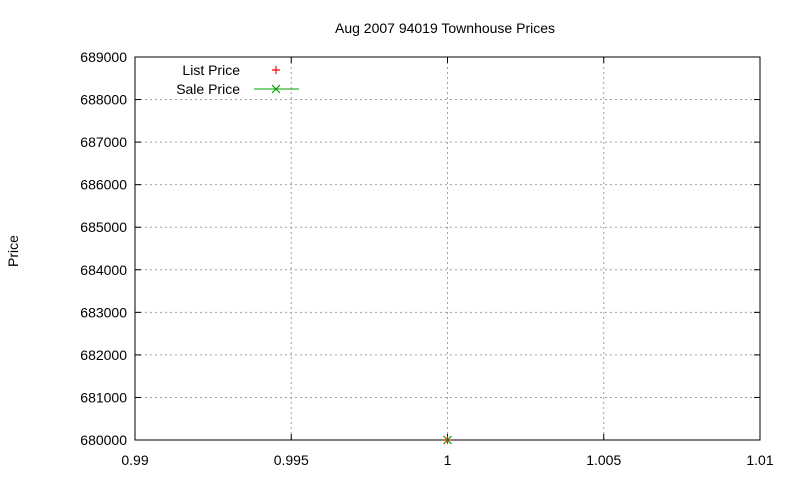 Image resolution: width=800 pixels, height=485 pixels. I want to click on legend-label: Sale Price, so click(208, 89).